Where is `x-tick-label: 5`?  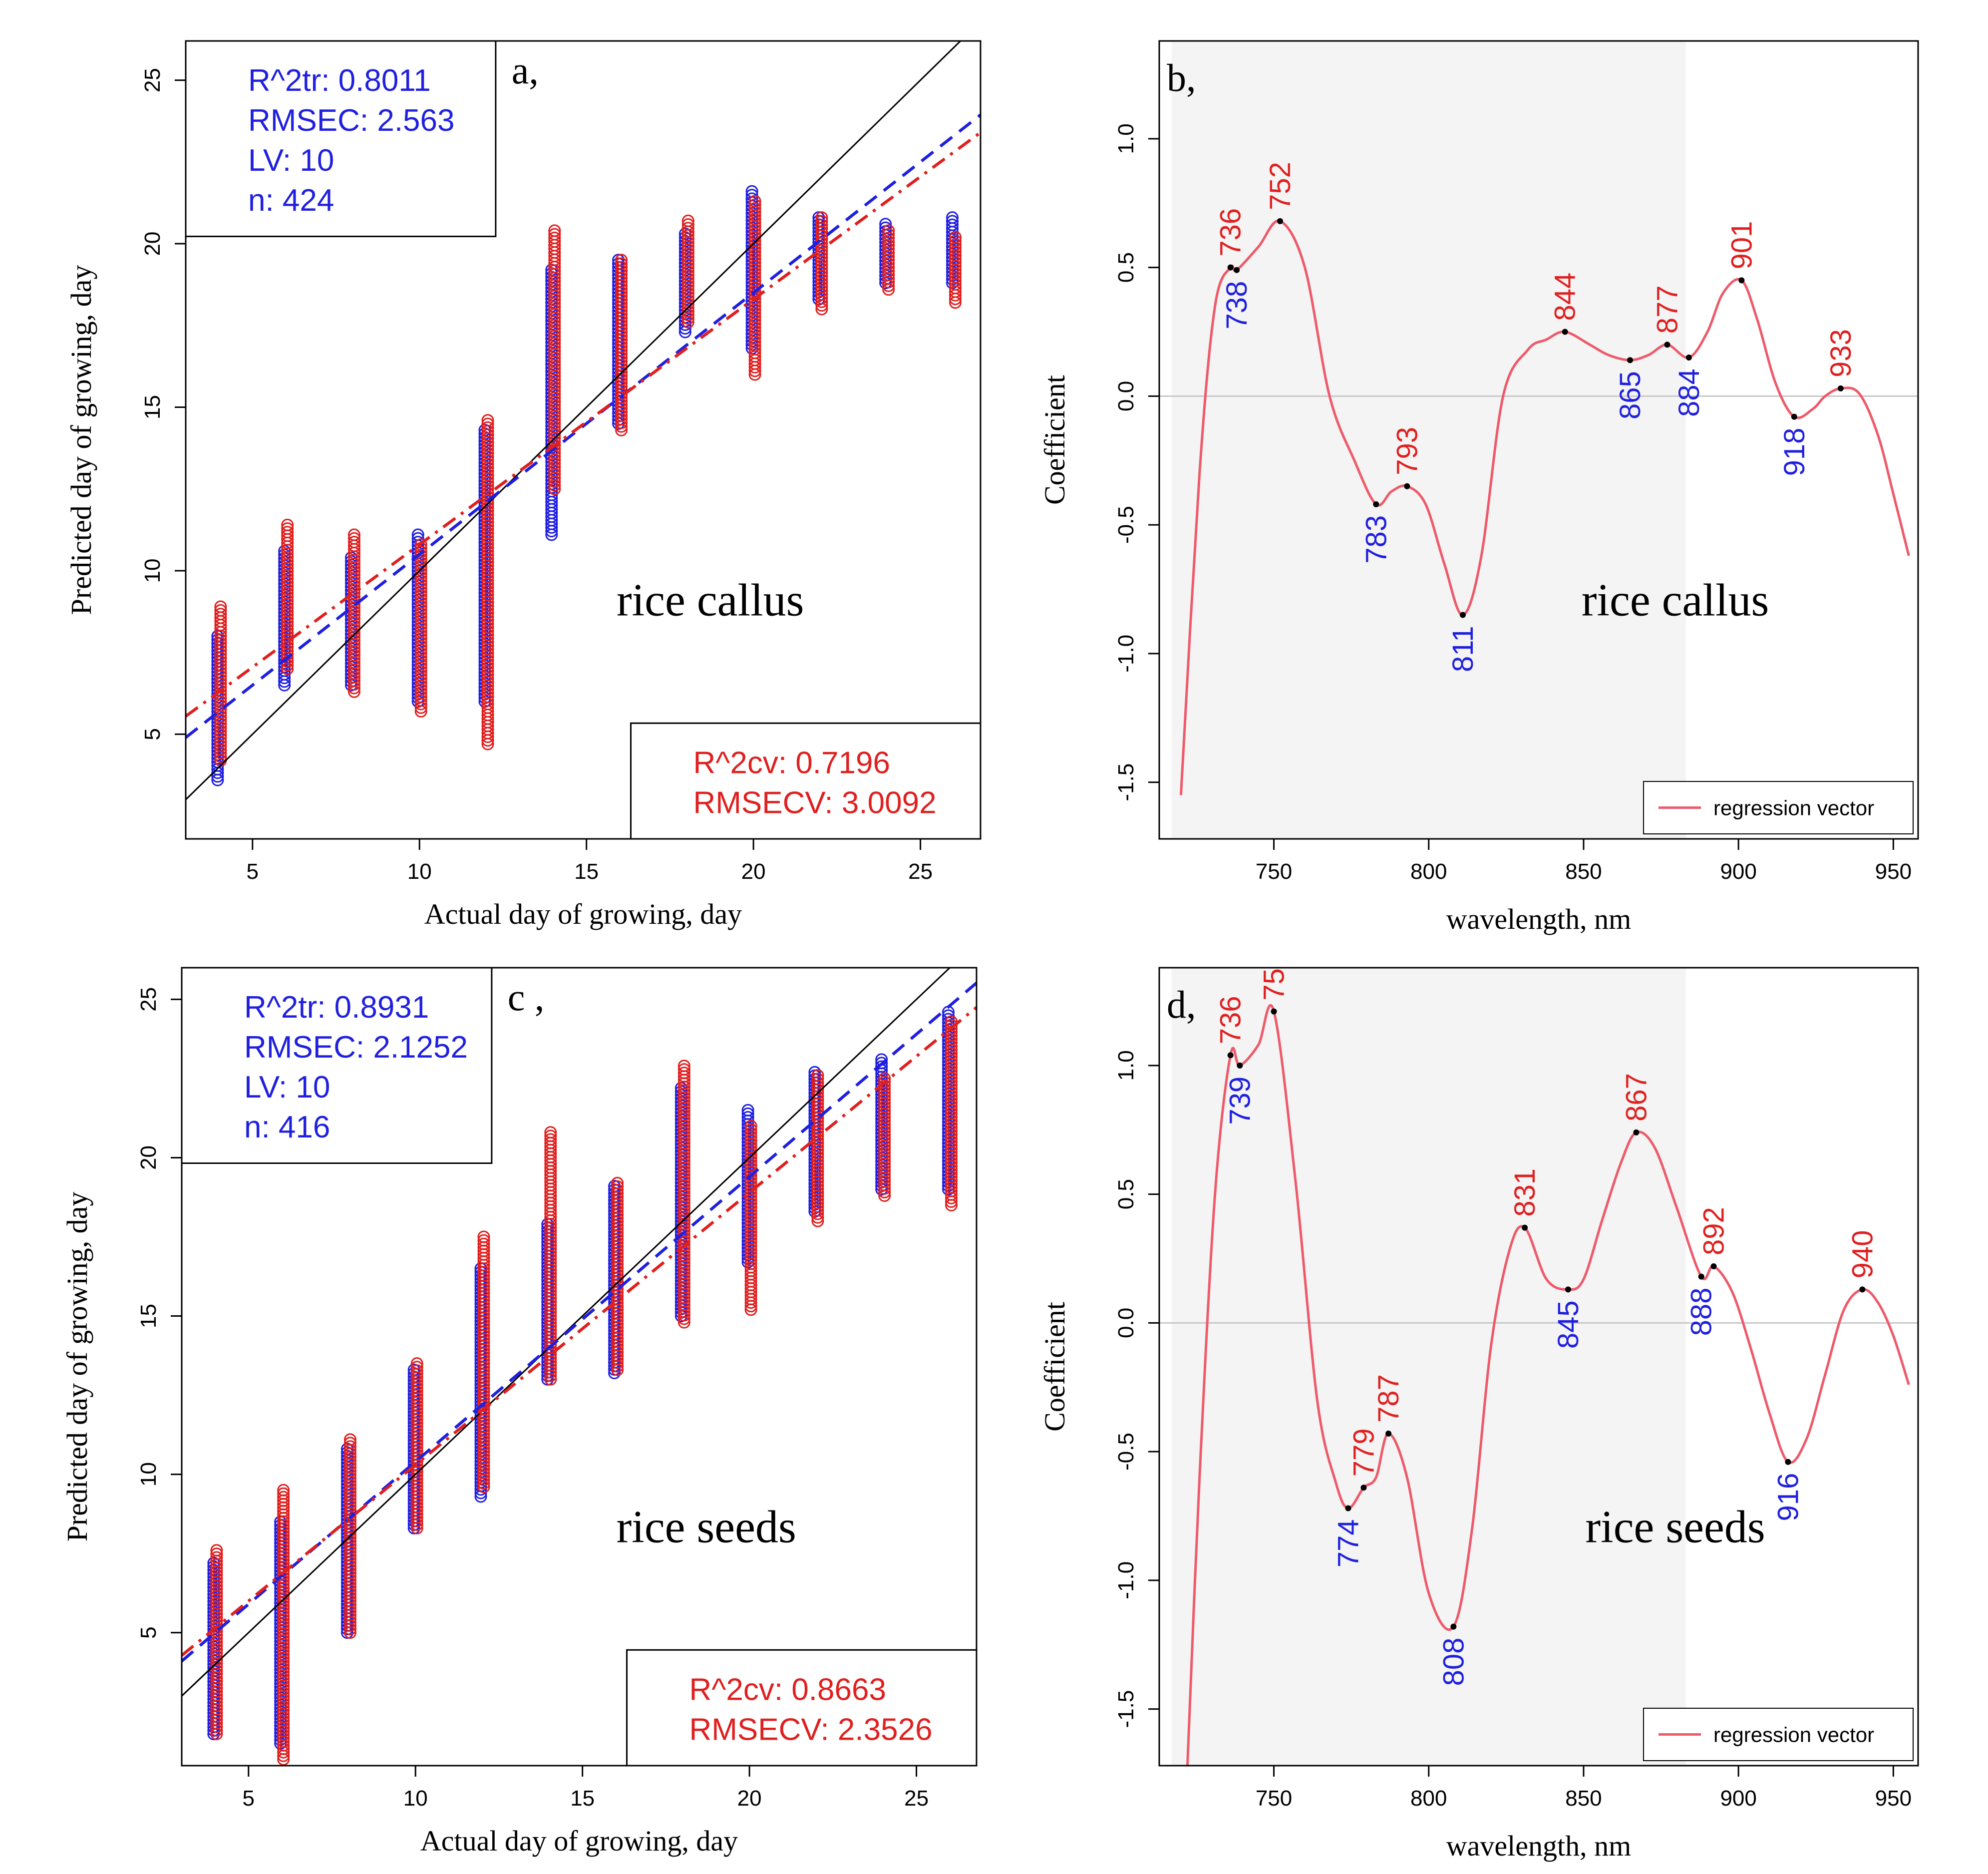 x-tick-label: 5 is located at coordinates (249, 1798).